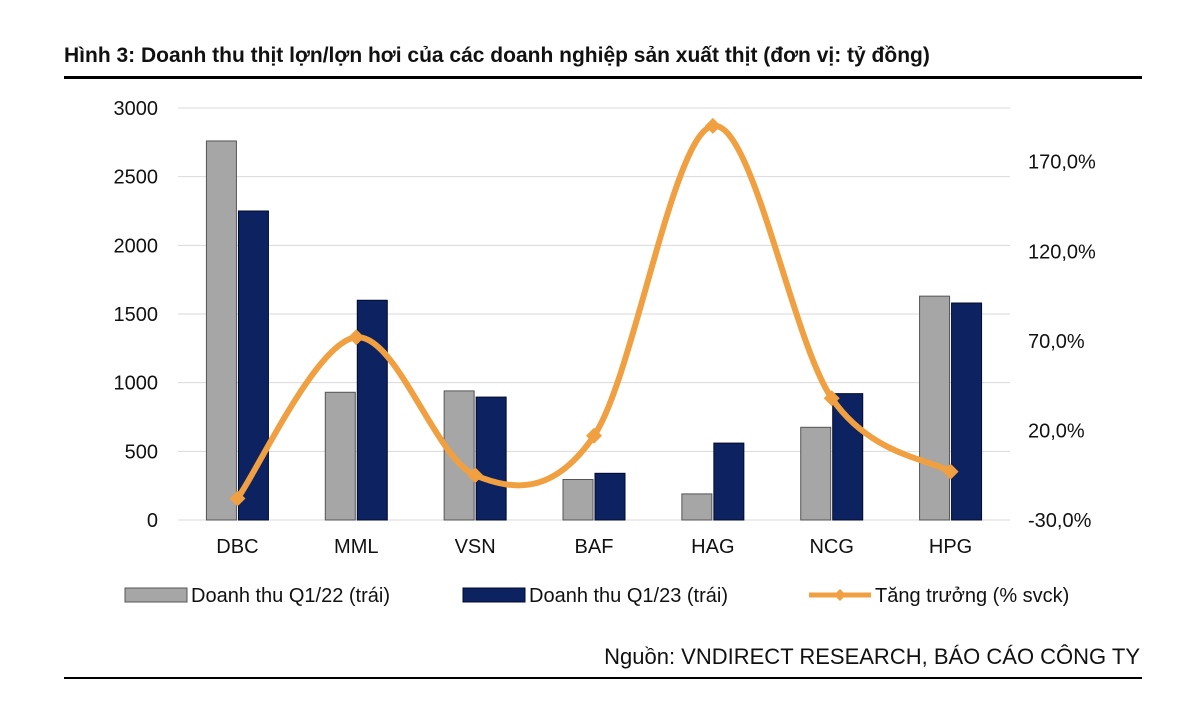 This screenshot has height=714, width=1190. I want to click on growth-point-hag, so click(712, 125).